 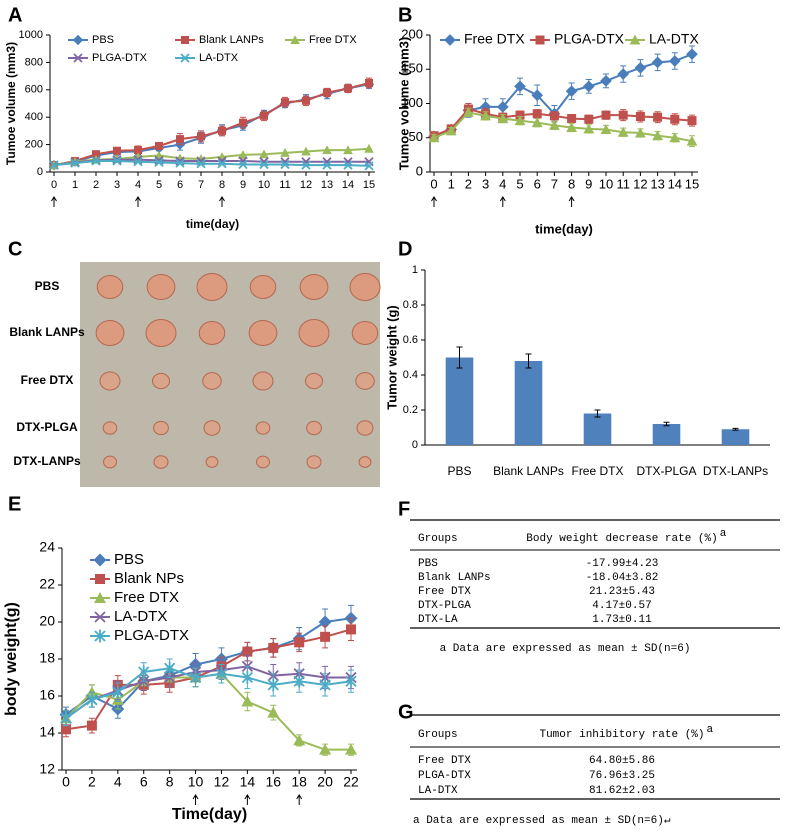 What do you see at coordinates (622, 564) in the screenshot?
I see `cell: -17.99±4.23` at bounding box center [622, 564].